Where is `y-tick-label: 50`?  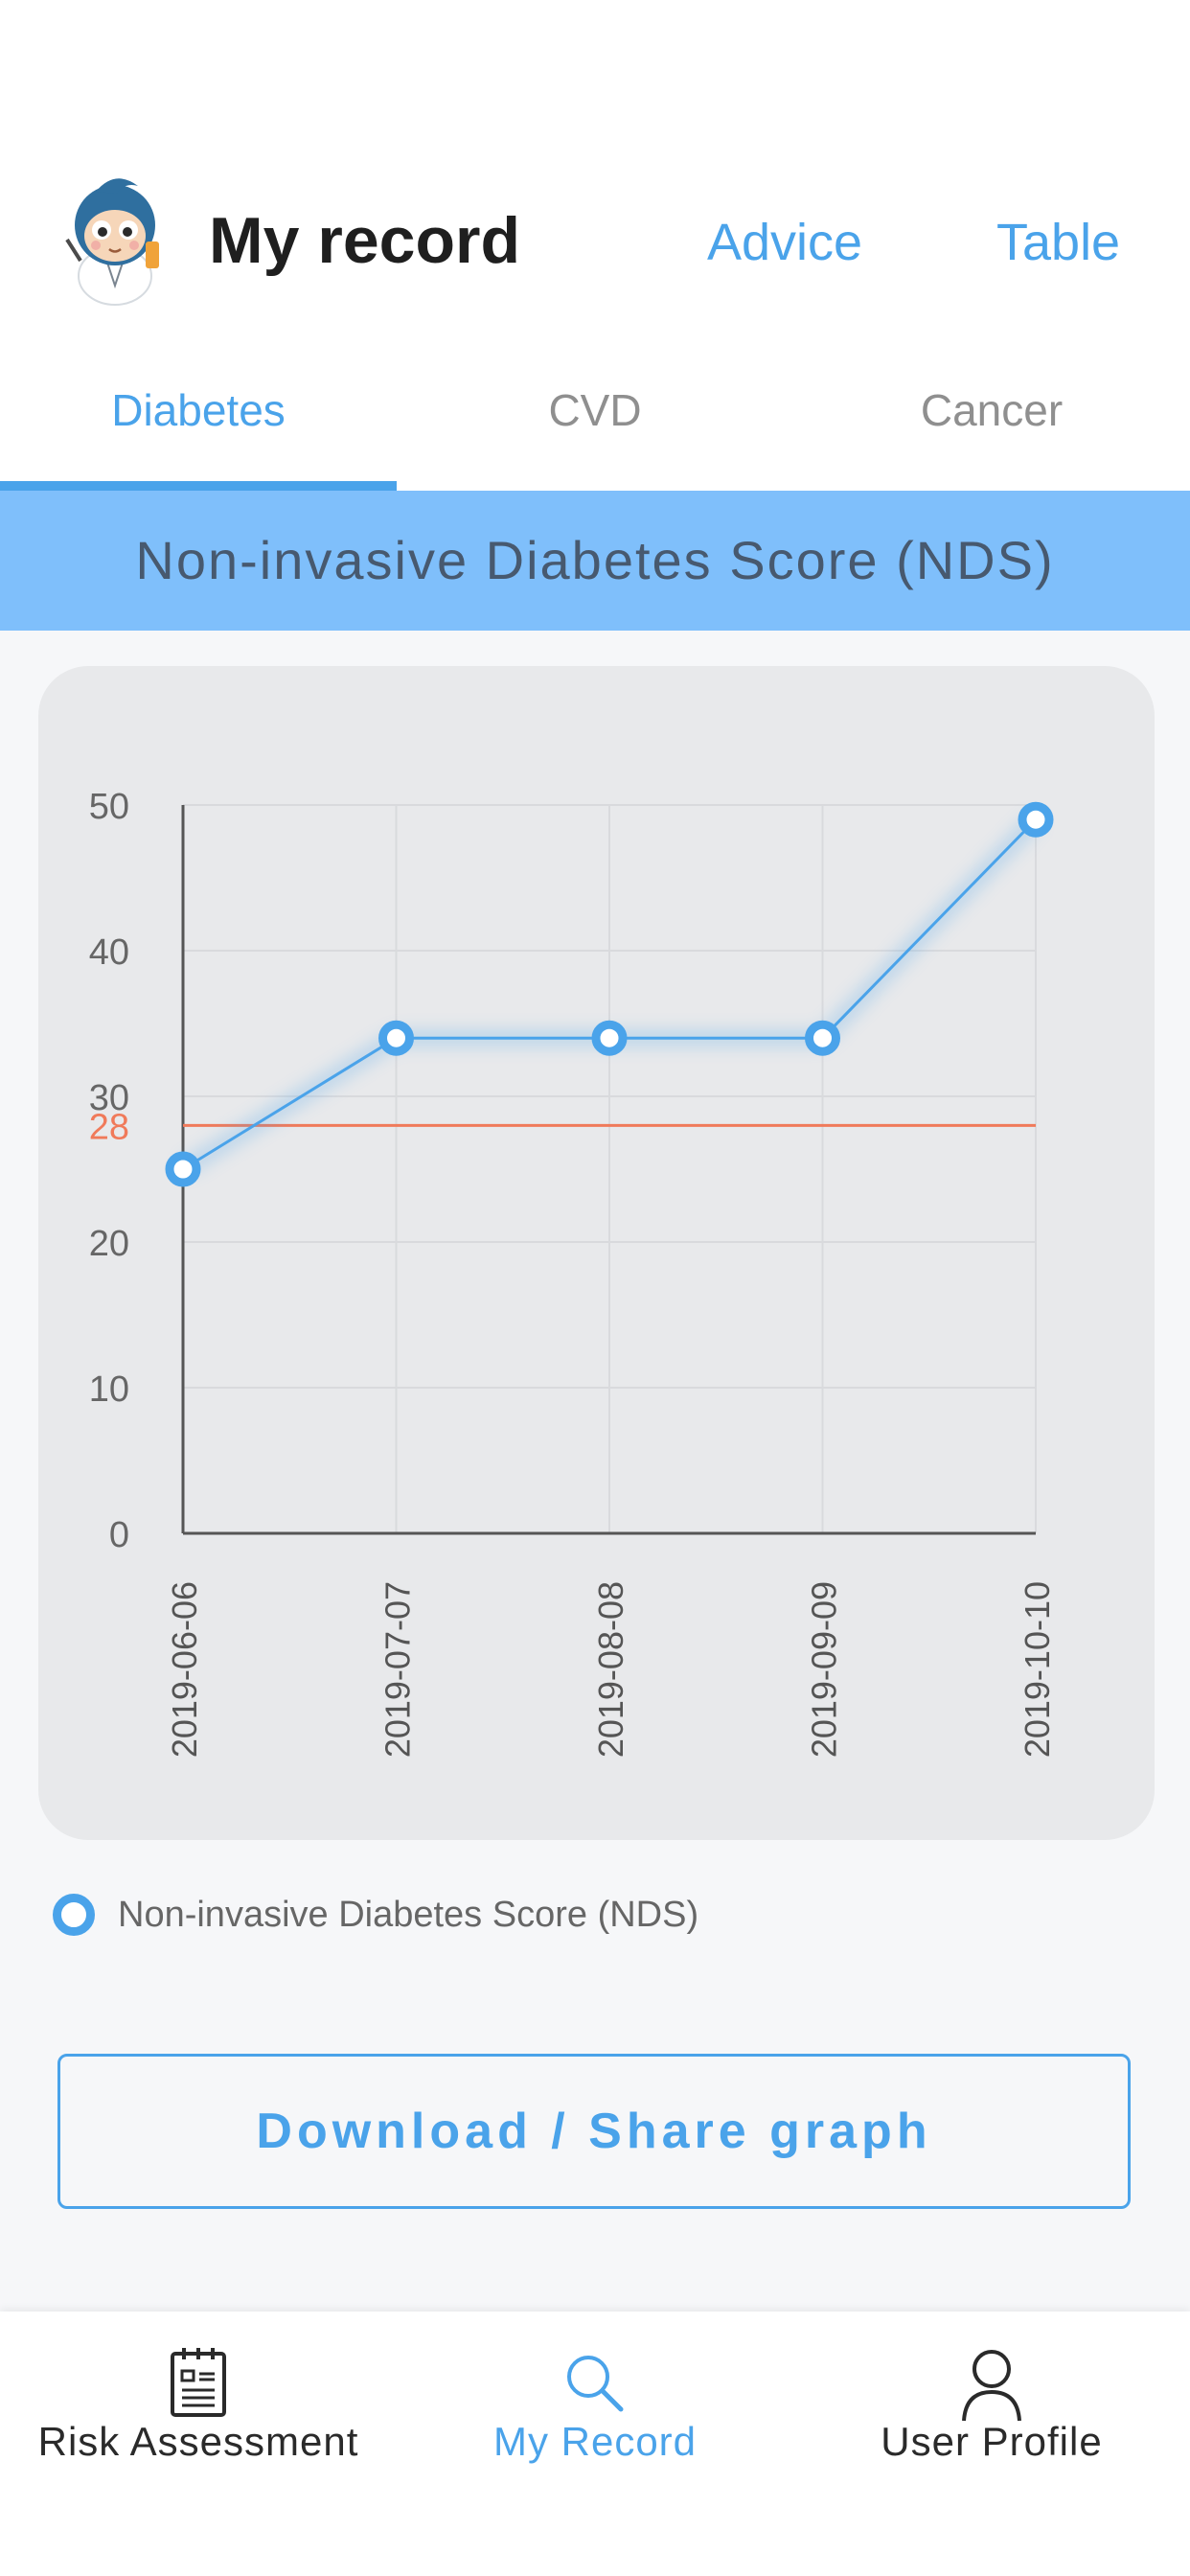 y-tick-label: 50 is located at coordinates (109, 807).